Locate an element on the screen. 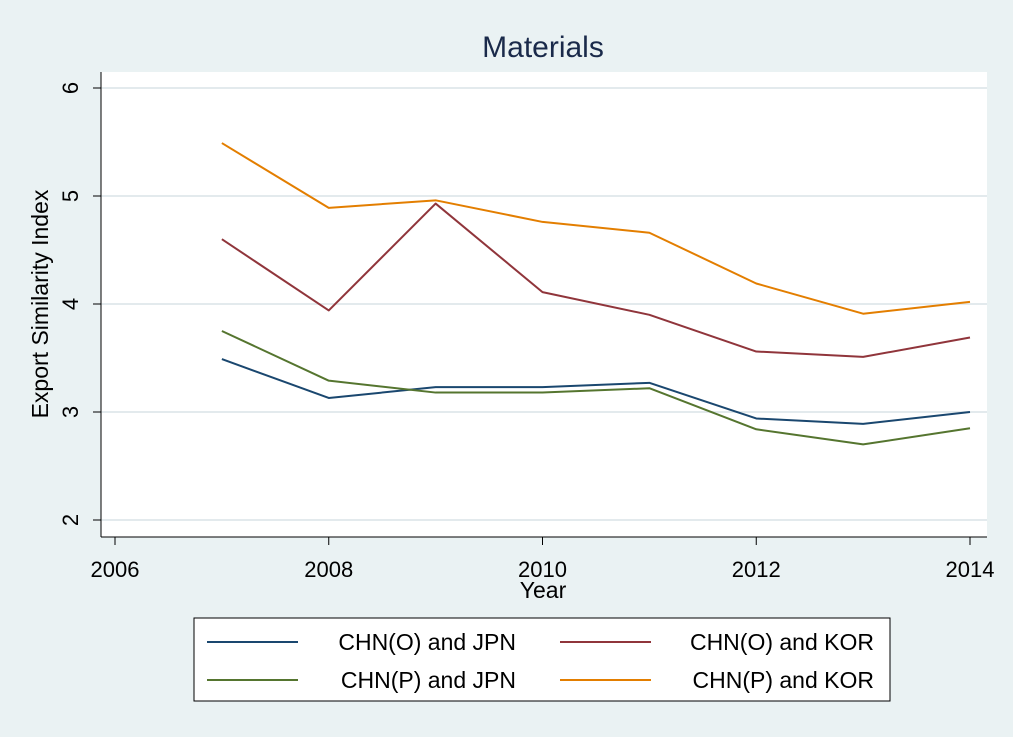 This screenshot has width=1013, height=737. series-line-chn-o-and-jpn is located at coordinates (596, 391).